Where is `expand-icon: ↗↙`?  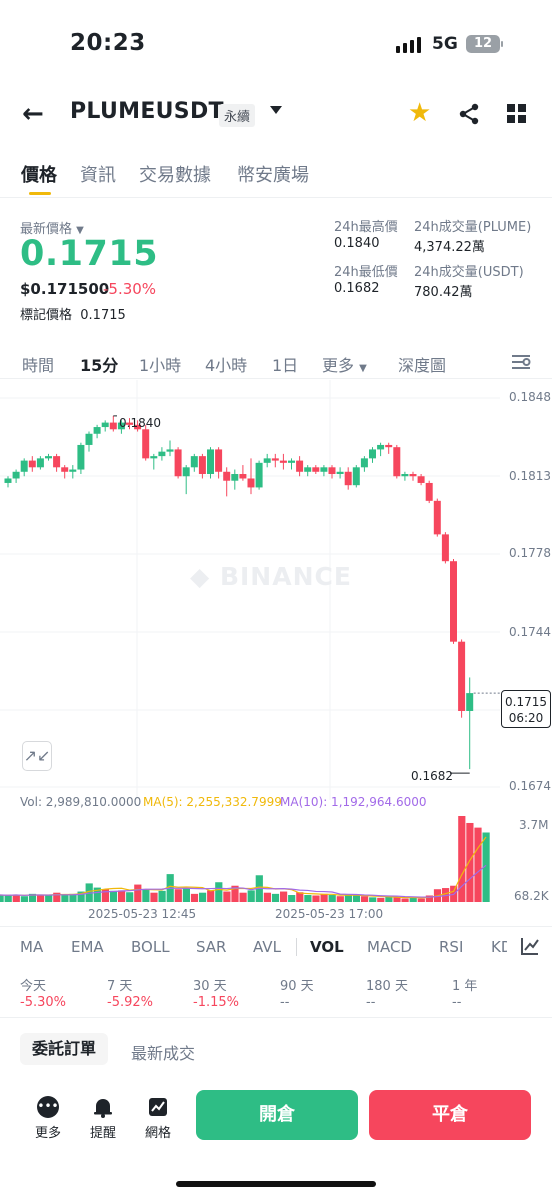 expand-icon: ↗↙ is located at coordinates (37, 756).